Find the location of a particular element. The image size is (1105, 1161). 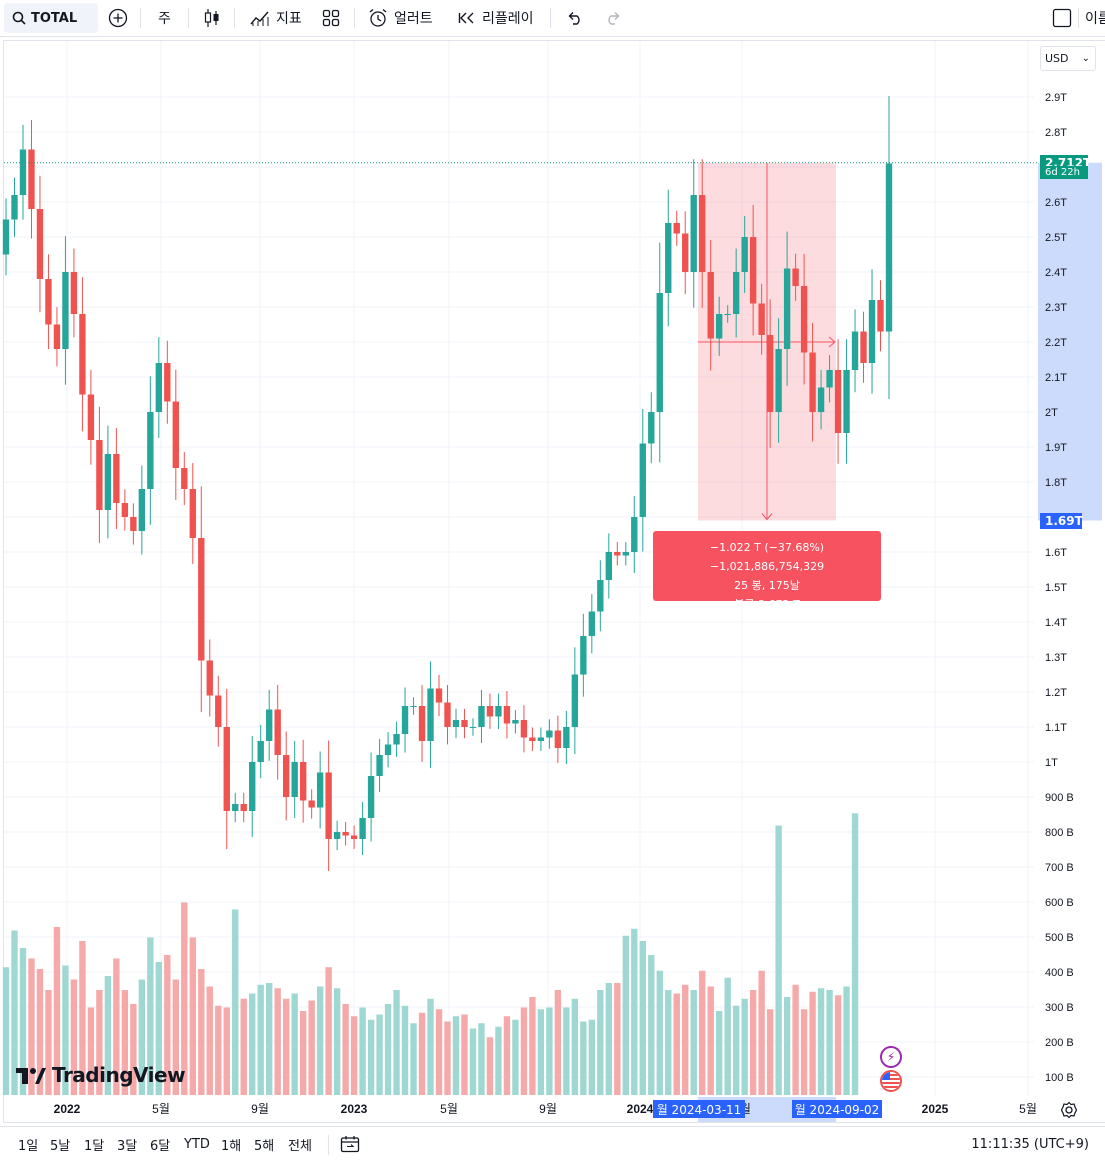

clock: 11:11:35 (UTC+9) is located at coordinates (1030, 1144).